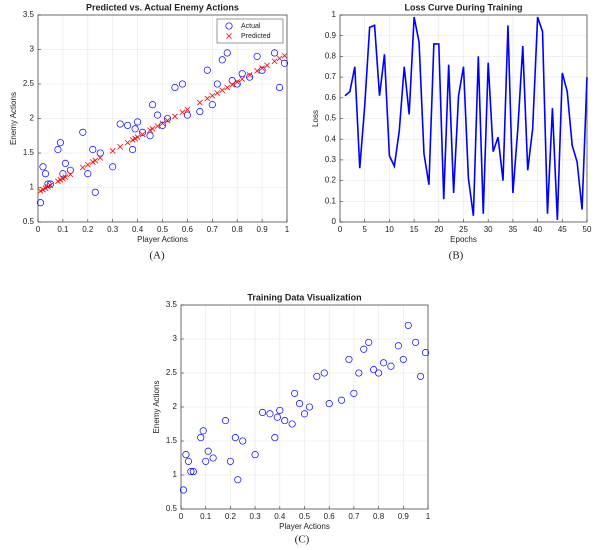  What do you see at coordinates (537, 229) in the screenshot?
I see `x-tick-label: 40` at bounding box center [537, 229].